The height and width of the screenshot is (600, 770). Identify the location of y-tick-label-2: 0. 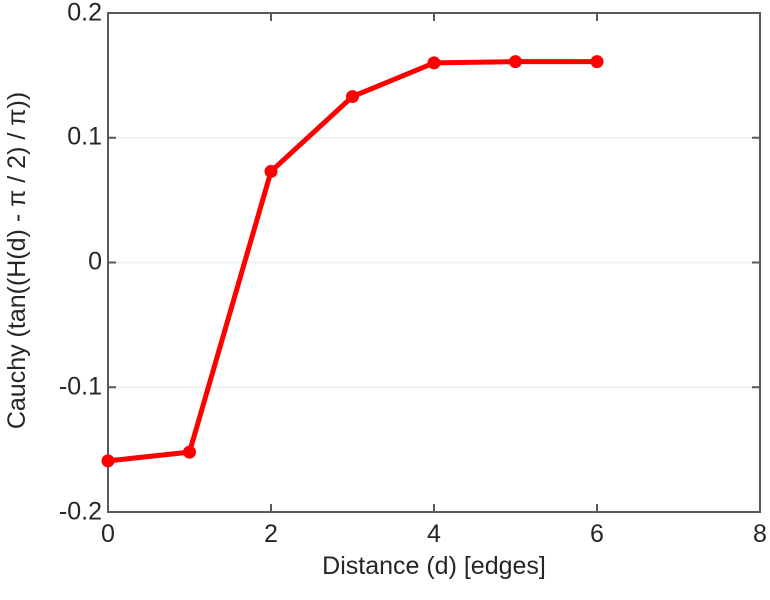
(95, 261).